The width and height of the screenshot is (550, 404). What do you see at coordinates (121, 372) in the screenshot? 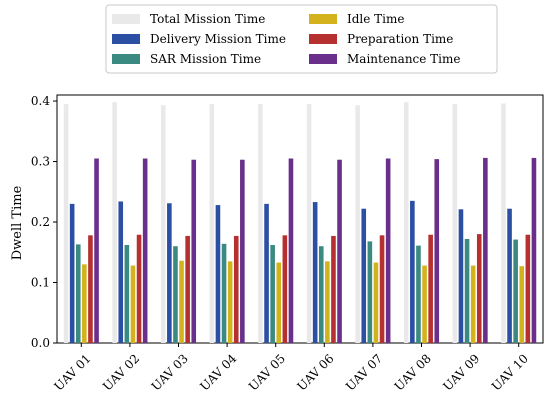
I see `x-tick-label: UAV 02` at bounding box center [121, 372].